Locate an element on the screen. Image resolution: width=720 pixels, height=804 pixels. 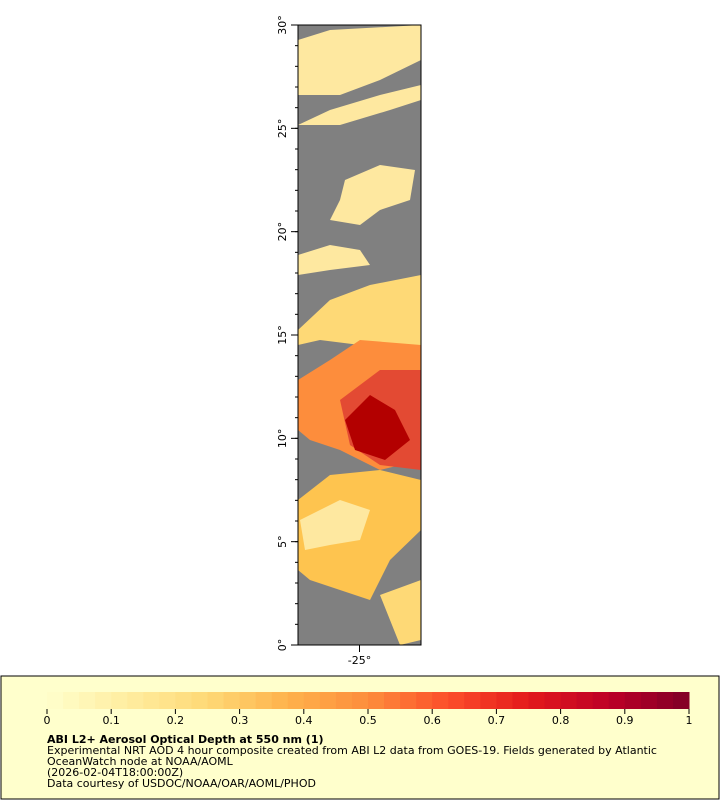
colorbar-tick-label: 1 is located at coordinates (689, 720).